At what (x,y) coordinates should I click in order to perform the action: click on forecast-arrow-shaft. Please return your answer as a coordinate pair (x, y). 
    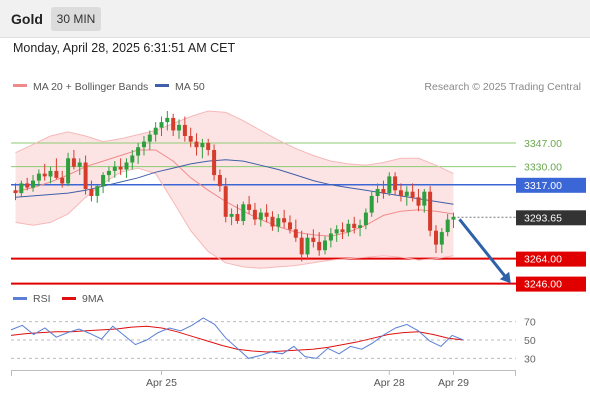
    Looking at the image, I should click on (483, 249).